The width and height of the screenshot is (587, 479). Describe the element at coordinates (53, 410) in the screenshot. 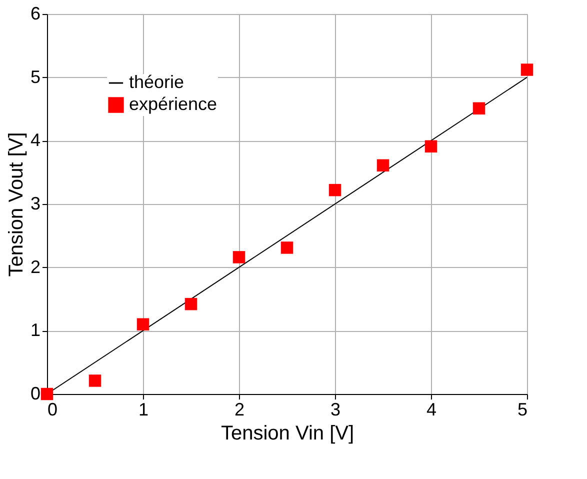

I see `x-tick-label: 0` at that location.